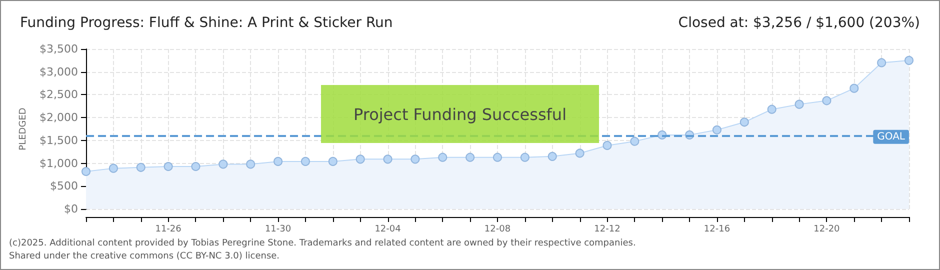 The image size is (940, 270). I want to click on x-tick-label: 11-30, so click(278, 229).